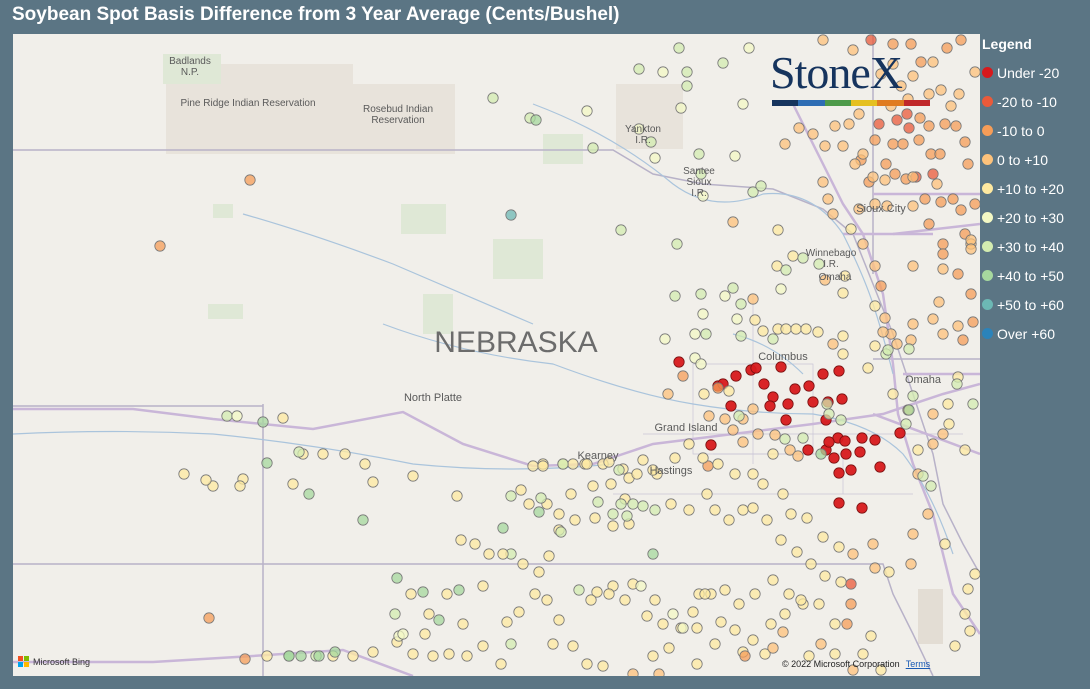 This screenshot has height=689, width=1090. I want to click on legend-item: +50 to +60, so click(1035, 304).